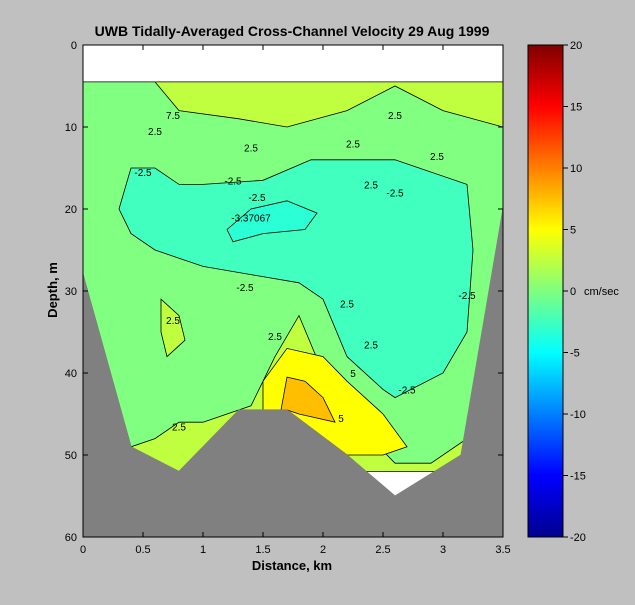  What do you see at coordinates (142, 550) in the screenshot?
I see `x-tick-label-1: 0.5` at bounding box center [142, 550].